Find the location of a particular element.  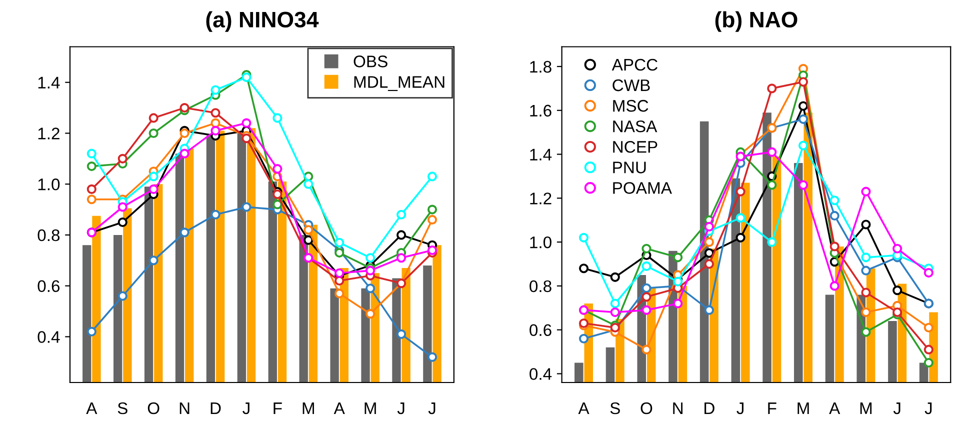

legend-label: MSC is located at coordinates (630, 106).